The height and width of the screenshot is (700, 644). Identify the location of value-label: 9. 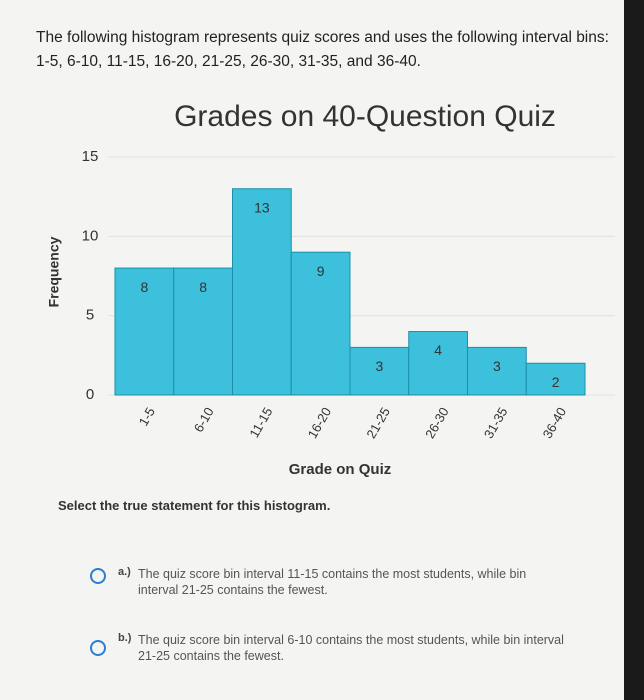
(321, 271).